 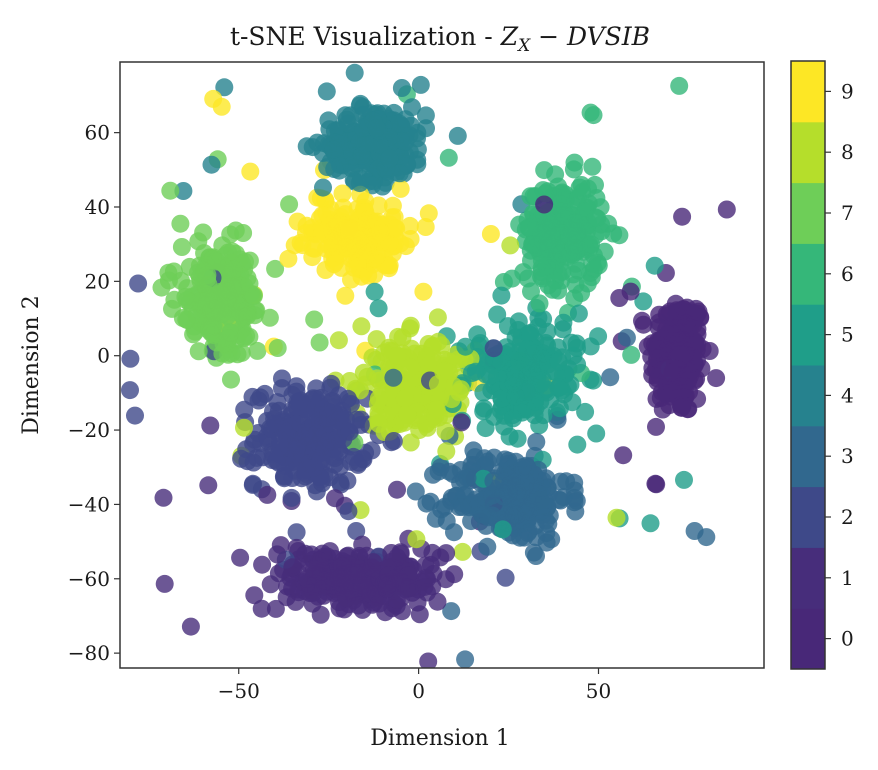 I want to click on y-axis: −80 −60 −40 −20 0 20 40 60, so click(x=94, y=393).